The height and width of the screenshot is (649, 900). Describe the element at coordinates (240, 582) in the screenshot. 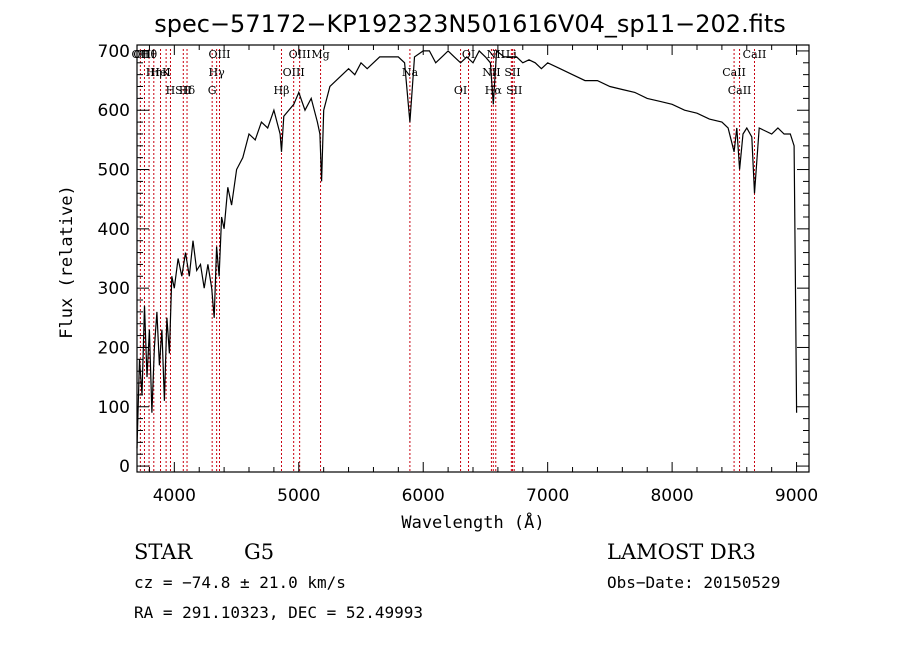

I see `redshift-cz: cz = −74.8 ± 21.0 km/s` at that location.